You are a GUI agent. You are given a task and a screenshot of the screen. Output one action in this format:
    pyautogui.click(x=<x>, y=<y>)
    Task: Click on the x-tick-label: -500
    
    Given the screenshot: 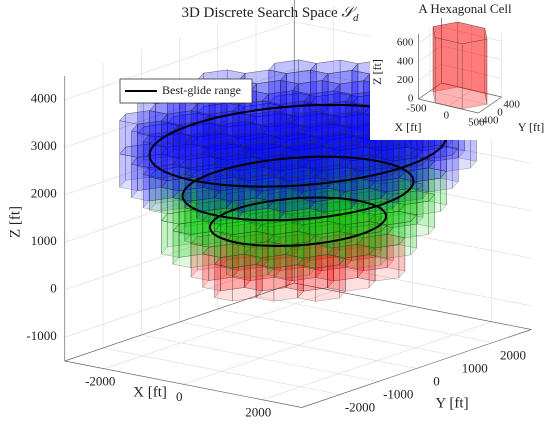 What is the action you would take?
    pyautogui.click(x=416, y=109)
    